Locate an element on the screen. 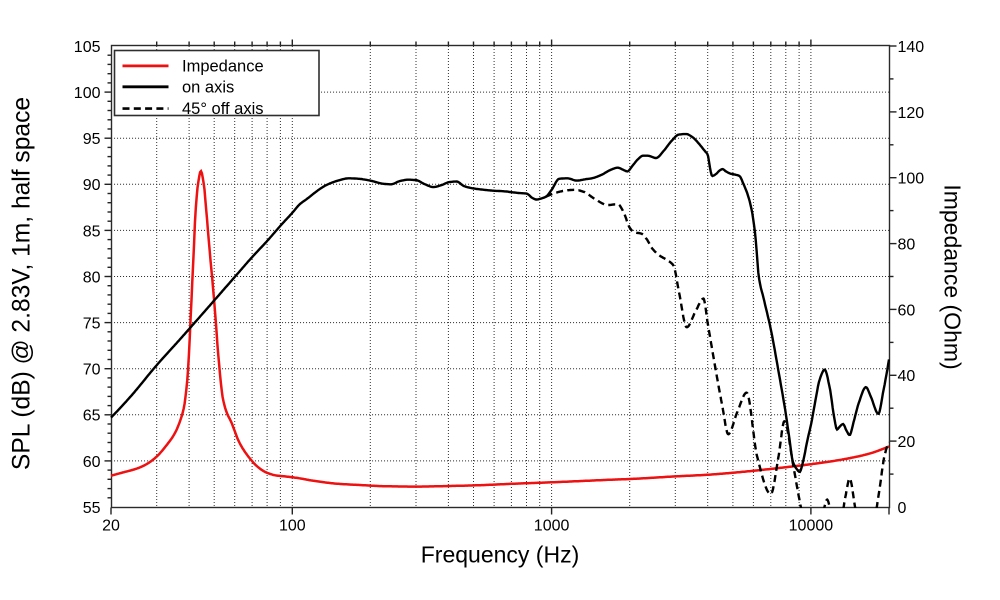  svg-text: 40 is located at coordinates (907, 376).